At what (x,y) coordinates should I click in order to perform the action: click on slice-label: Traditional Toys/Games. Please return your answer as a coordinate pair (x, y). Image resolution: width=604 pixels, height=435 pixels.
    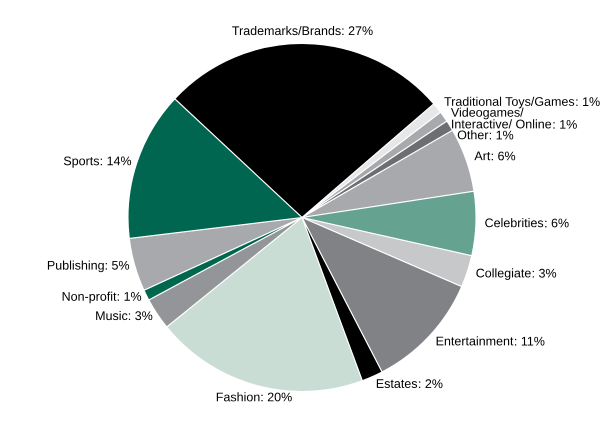
    Looking at the image, I should click on (509, 102).